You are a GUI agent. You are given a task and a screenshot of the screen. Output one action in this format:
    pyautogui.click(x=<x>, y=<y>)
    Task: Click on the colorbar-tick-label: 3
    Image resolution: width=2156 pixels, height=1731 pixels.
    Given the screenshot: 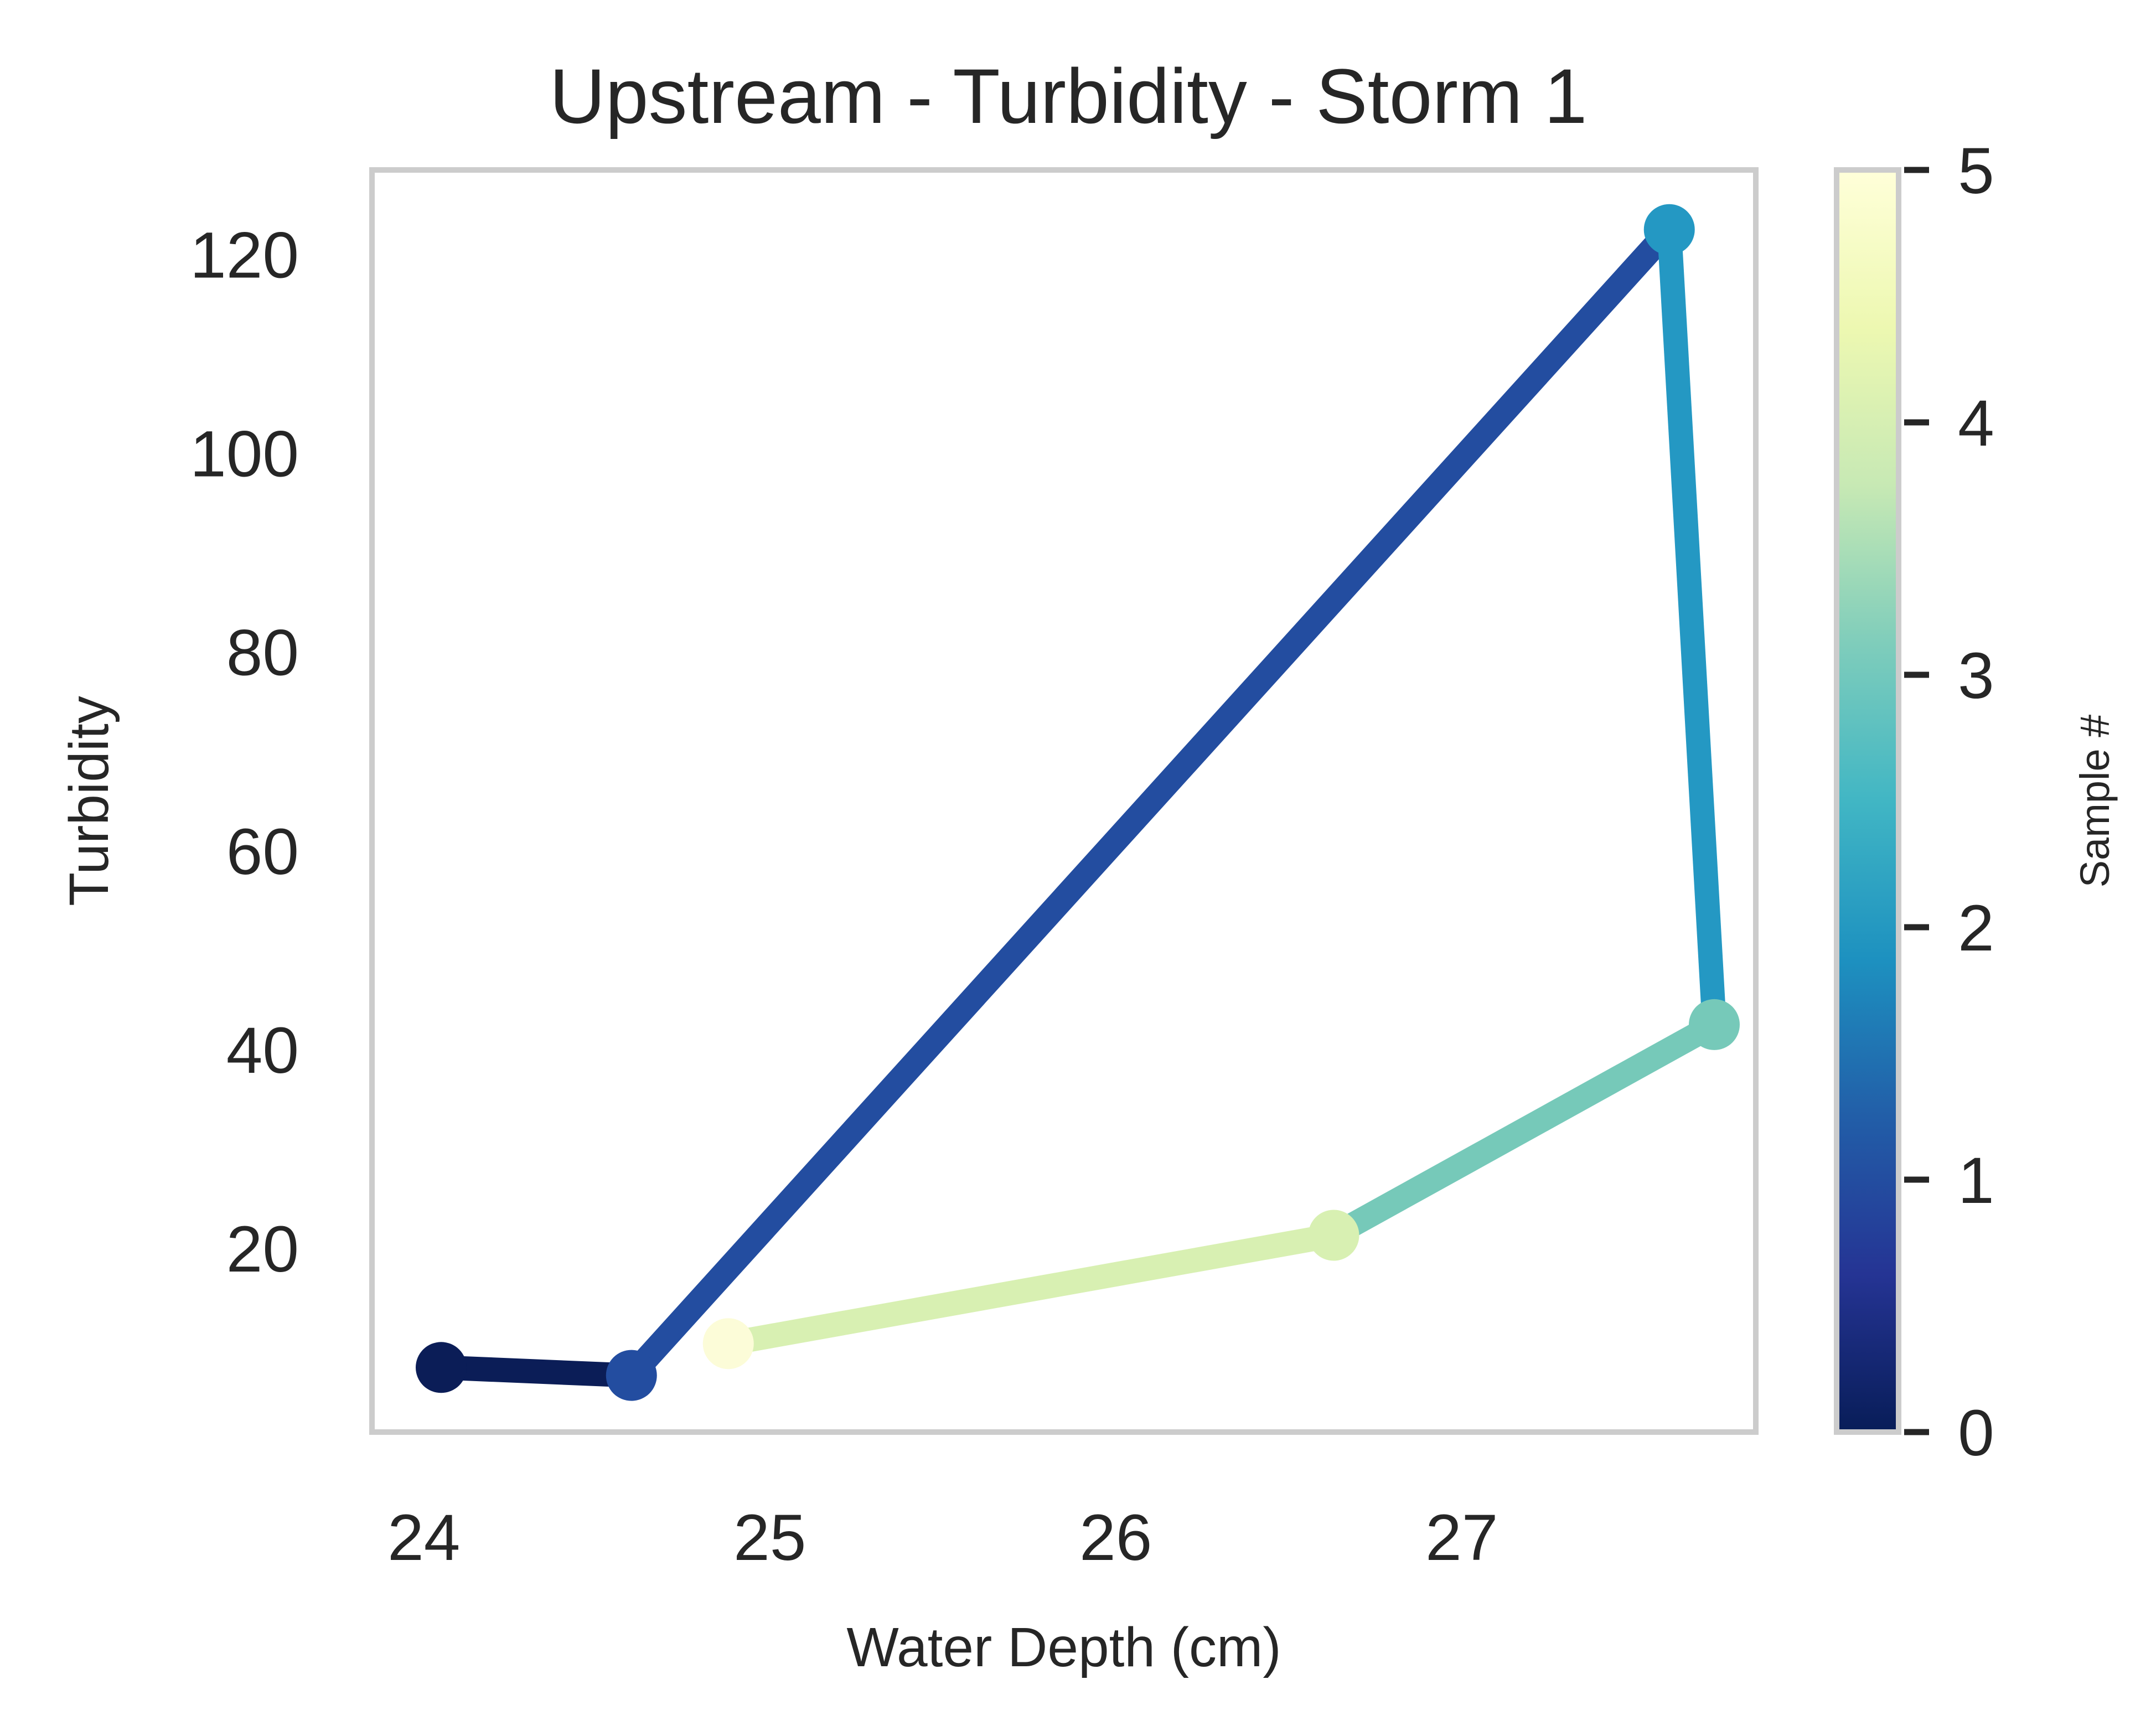 What is the action you would take?
    pyautogui.click(x=1976, y=676)
    